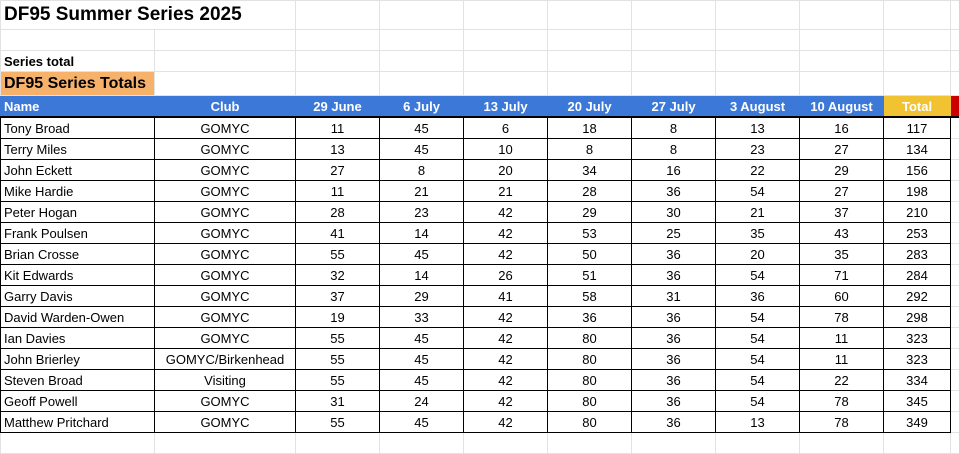 This screenshot has height=454, width=959. I want to click on section-title: DF95 Series Totals, so click(78, 84).